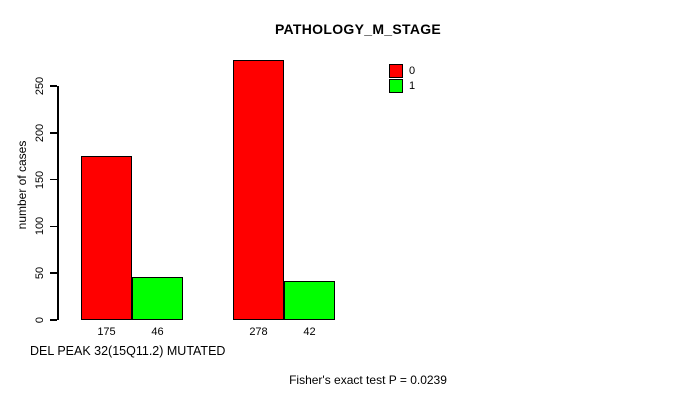 The height and width of the screenshot is (400, 690). What do you see at coordinates (368, 380) in the screenshot?
I see `annotation-text: Fisher's exact test P = 0.0239` at bounding box center [368, 380].